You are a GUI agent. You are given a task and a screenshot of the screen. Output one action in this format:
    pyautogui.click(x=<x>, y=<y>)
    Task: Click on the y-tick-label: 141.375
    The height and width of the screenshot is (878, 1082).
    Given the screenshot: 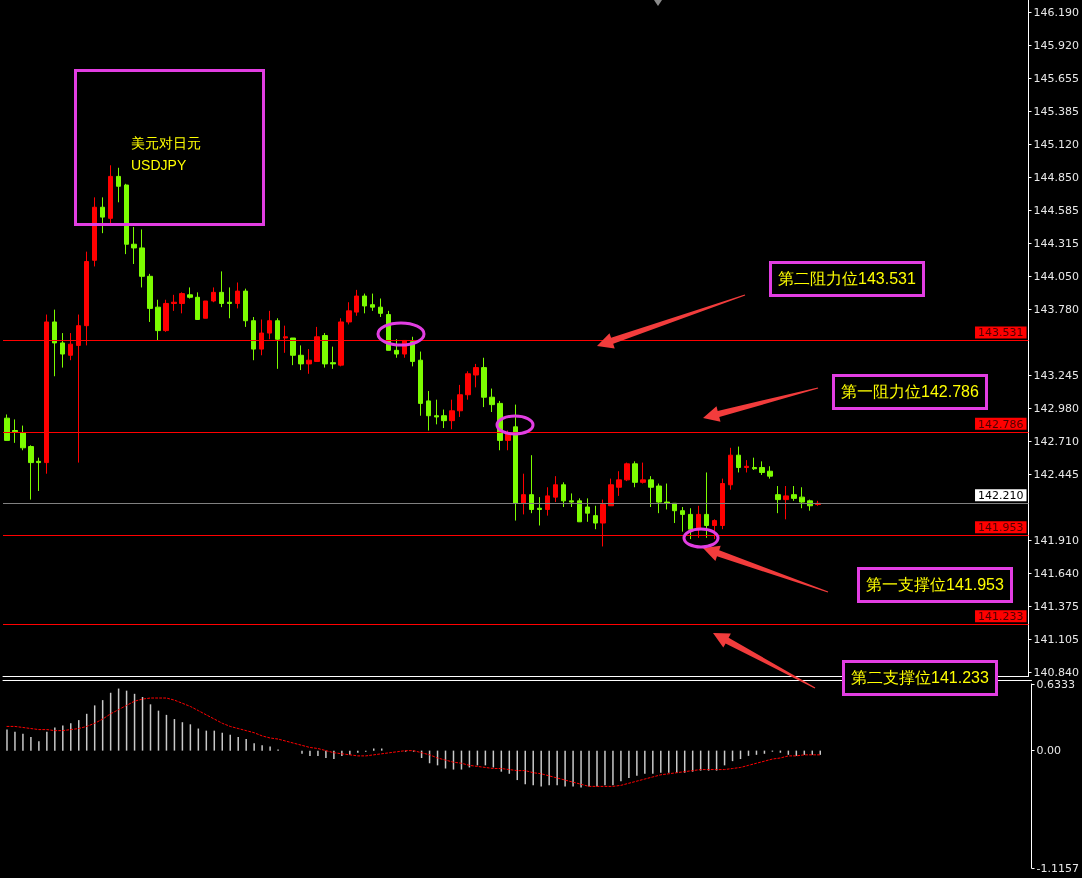 What is the action you would take?
    pyautogui.click(x=1056, y=606)
    